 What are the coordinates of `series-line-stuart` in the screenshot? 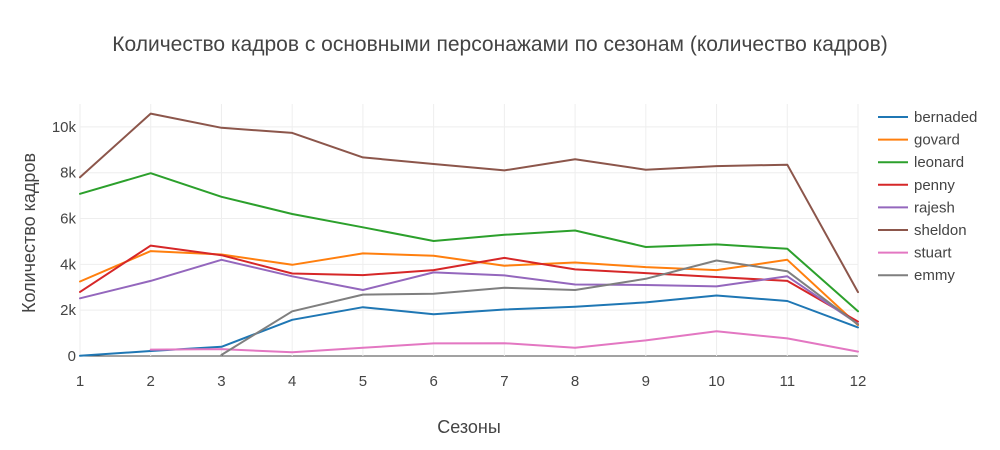 It's located at (504, 342).